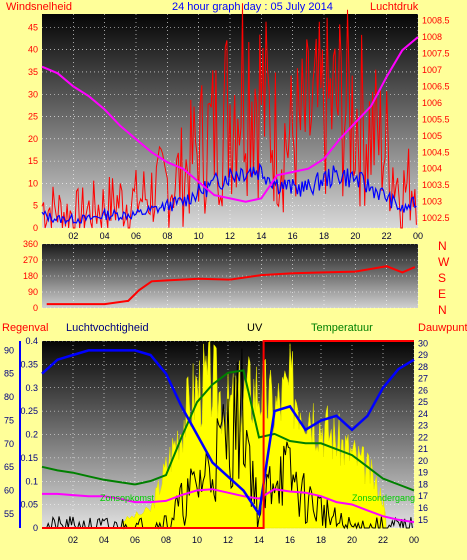 This screenshot has height=560, width=467. What do you see at coordinates (423, 343) in the screenshot?
I see `temperature-tick: 30` at bounding box center [423, 343].